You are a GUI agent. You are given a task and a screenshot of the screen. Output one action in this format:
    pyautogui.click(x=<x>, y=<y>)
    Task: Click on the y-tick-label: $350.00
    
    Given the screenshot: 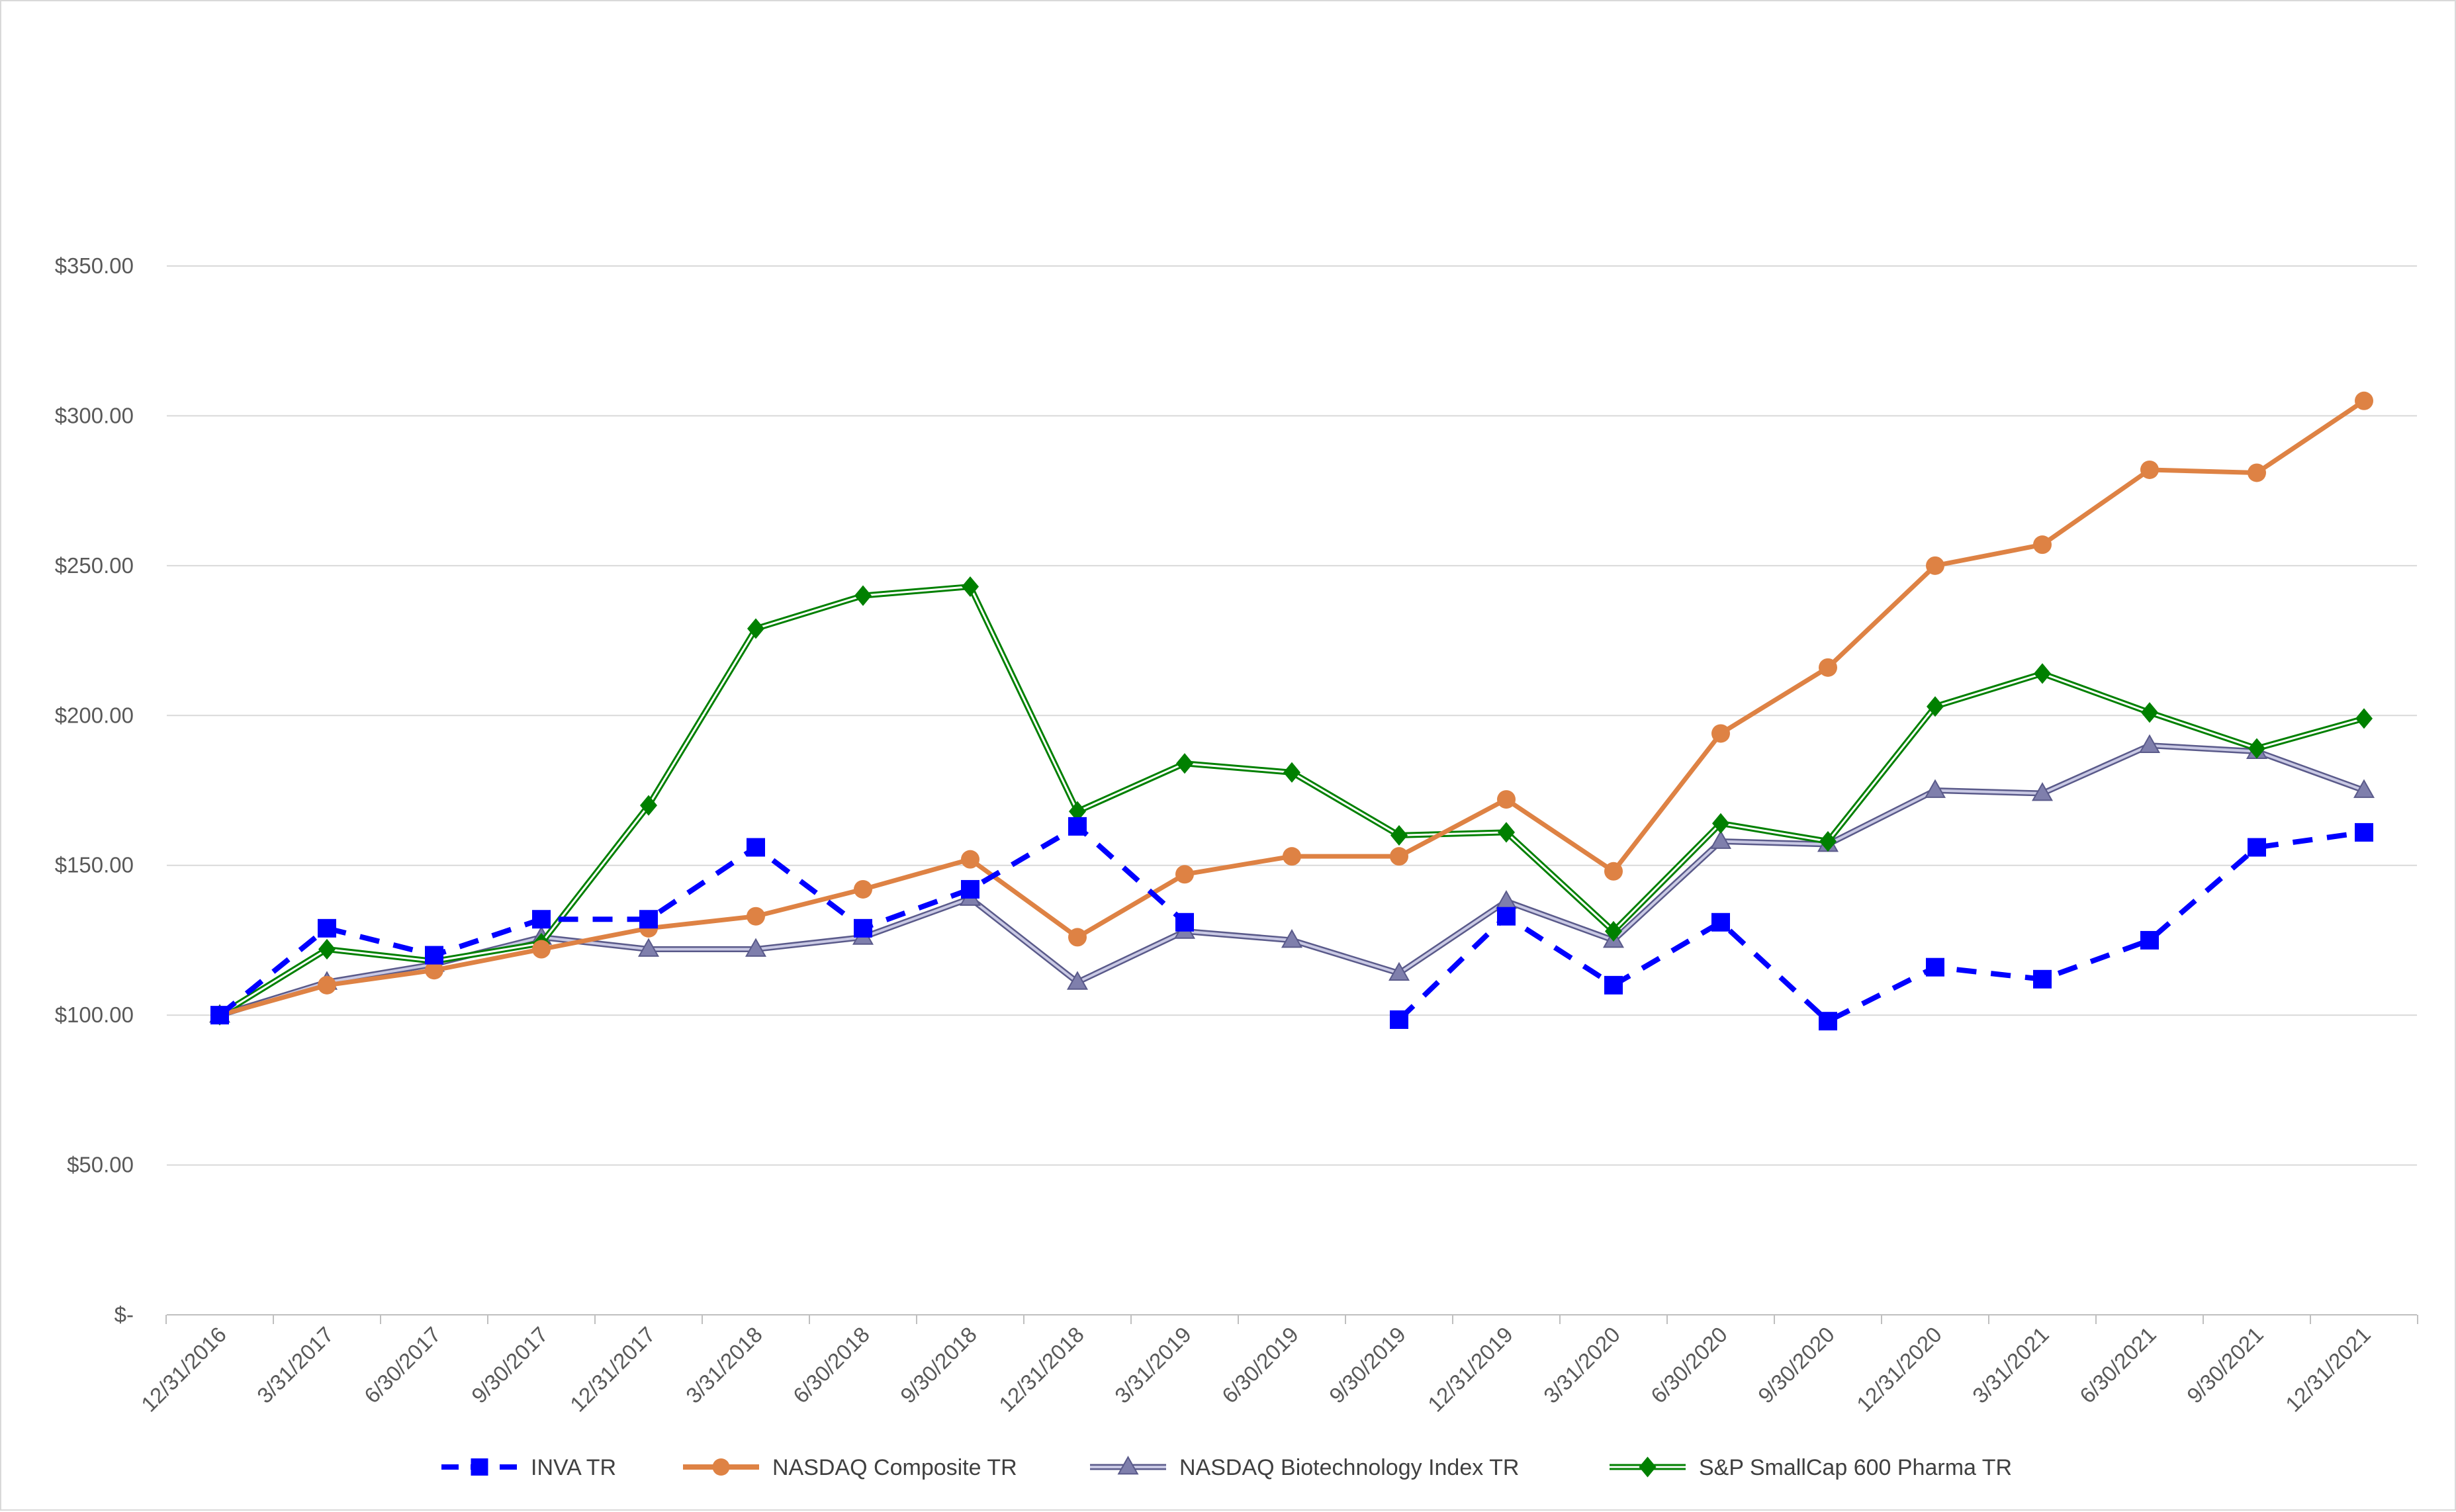 What is the action you would take?
    pyautogui.click(x=94, y=265)
    